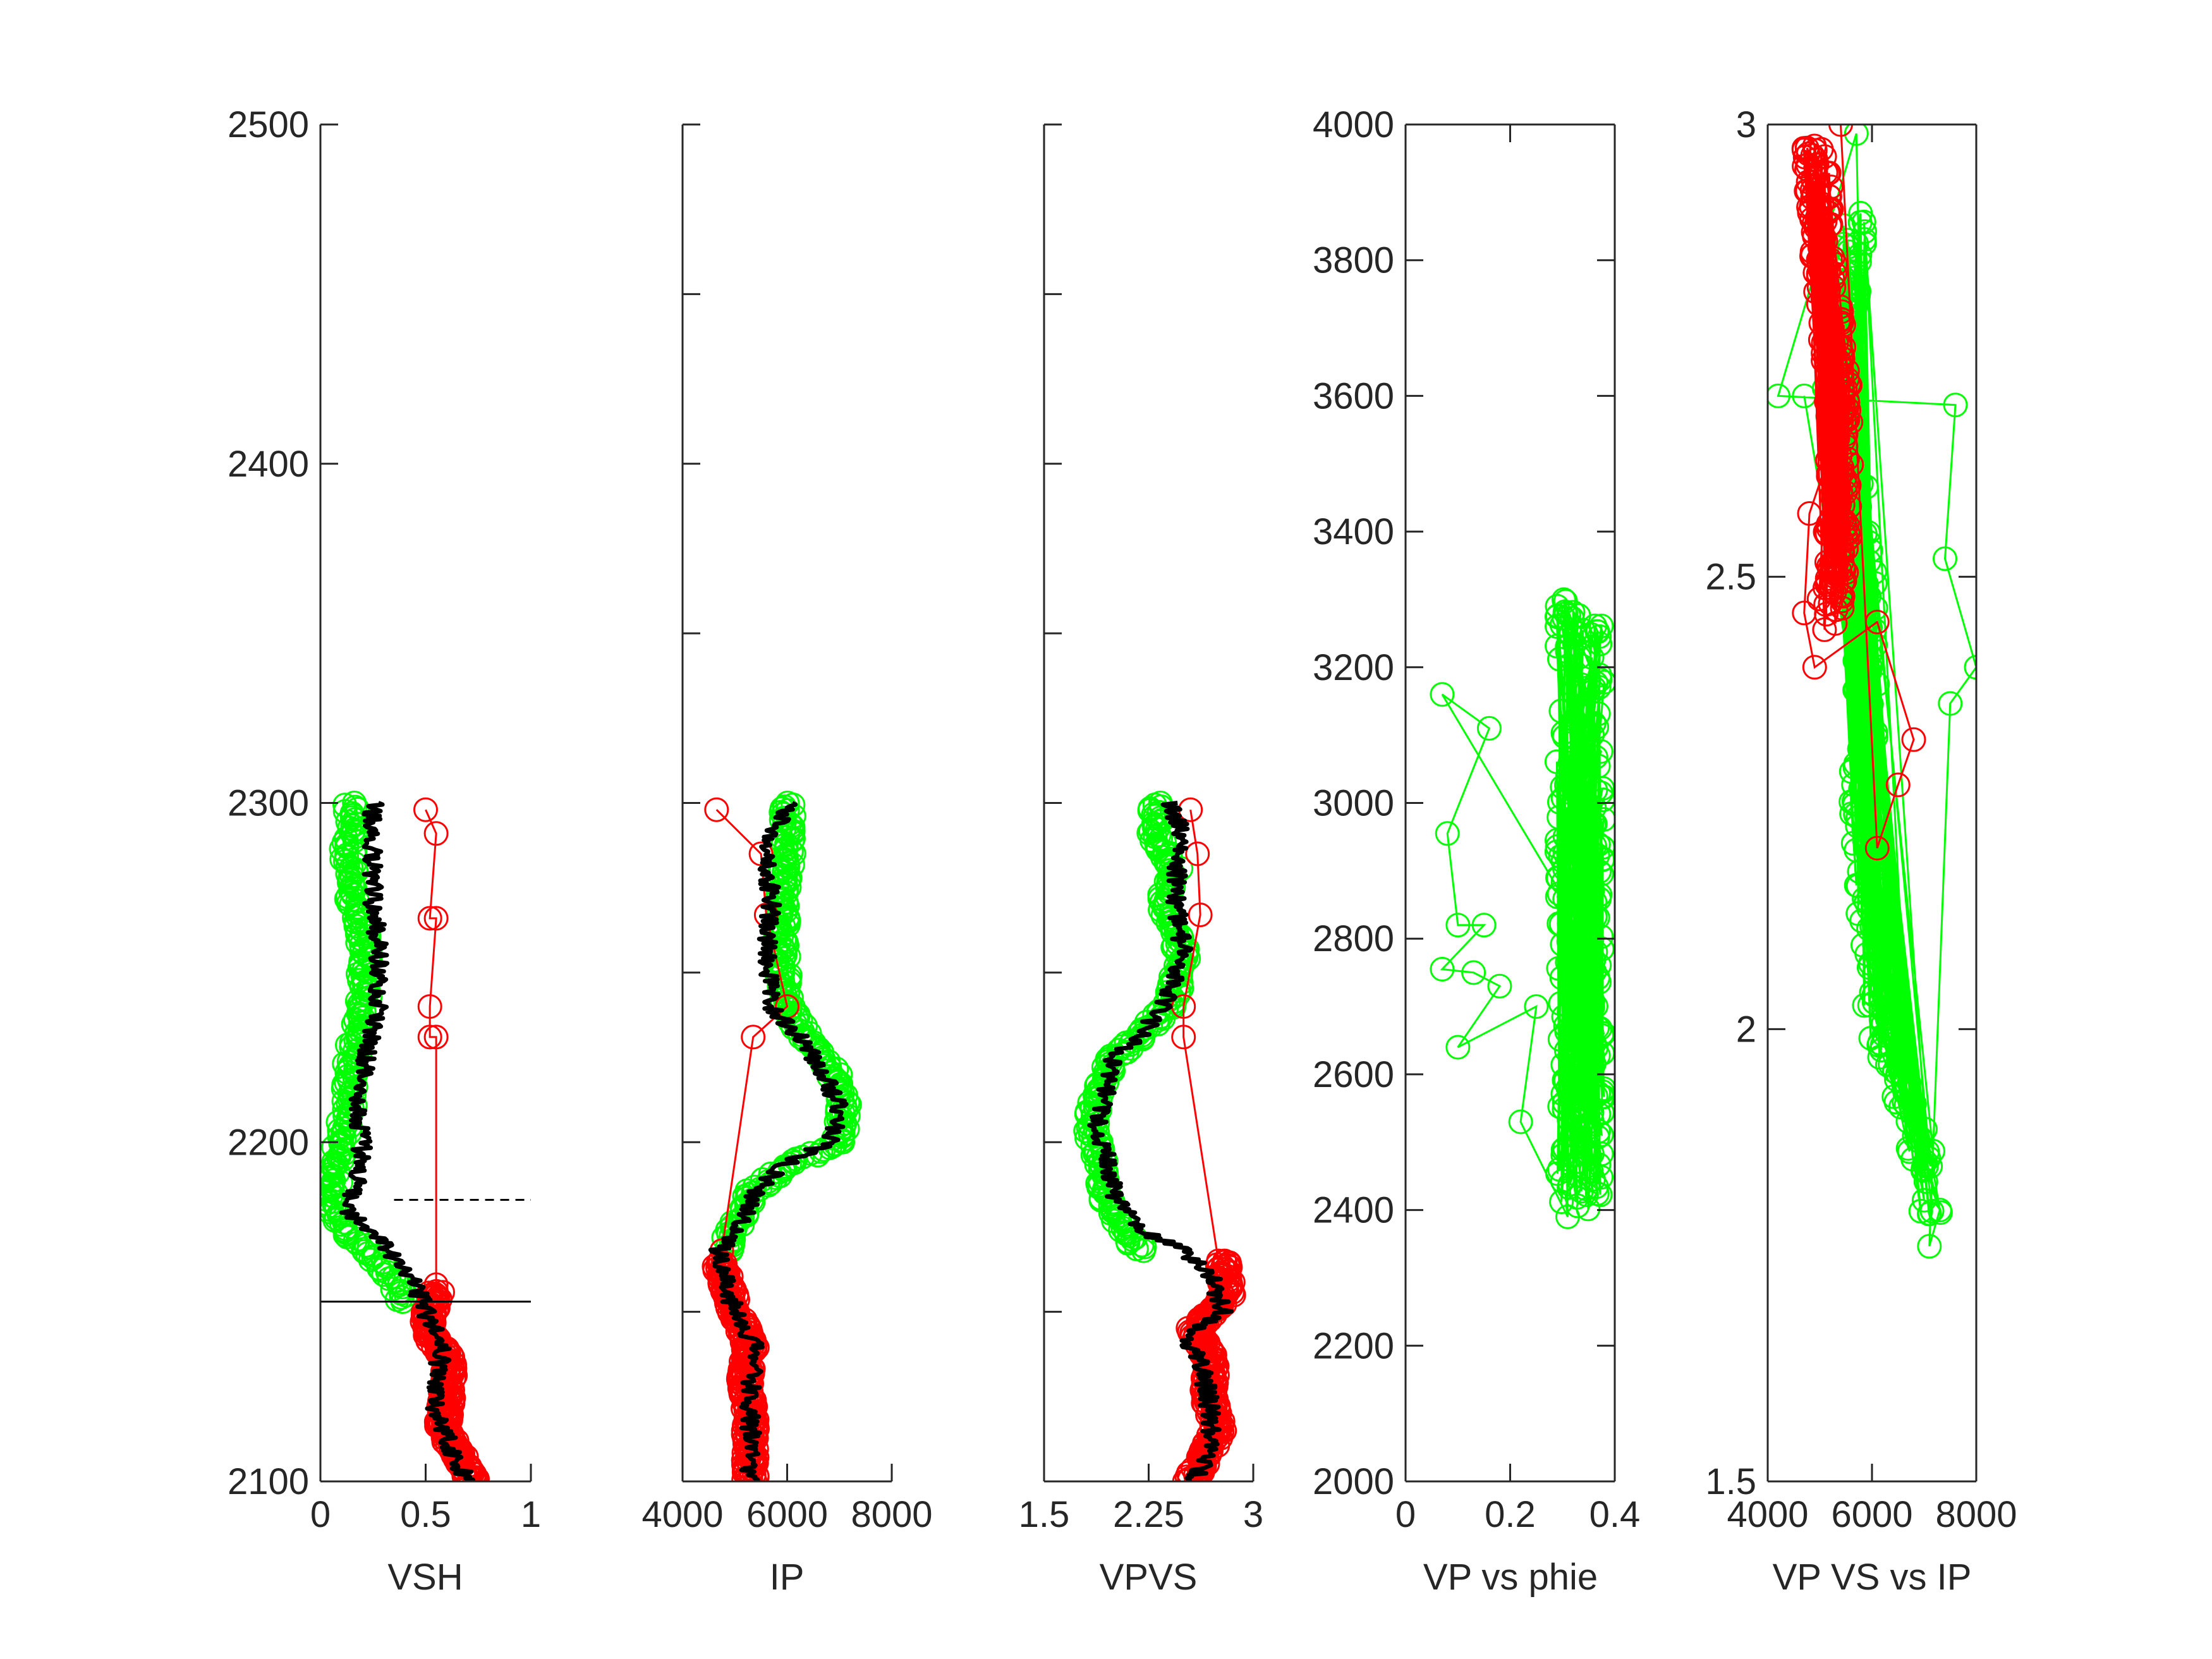 The width and height of the screenshot is (2212, 1659). What do you see at coordinates (1353, 1345) in the screenshot?
I see `y-tick-label: 2200` at bounding box center [1353, 1345].